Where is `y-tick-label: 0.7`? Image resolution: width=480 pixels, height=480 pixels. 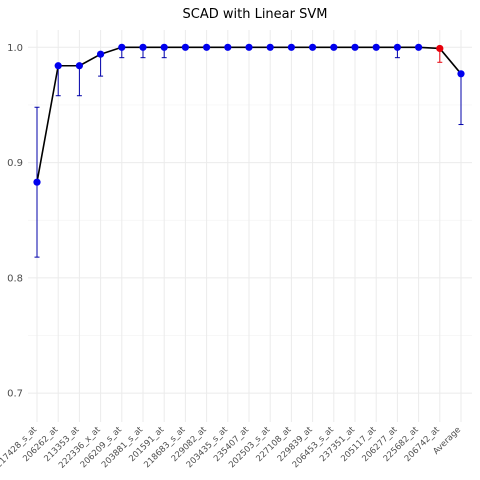
y-tick-label: 0.7 is located at coordinates (15, 394).